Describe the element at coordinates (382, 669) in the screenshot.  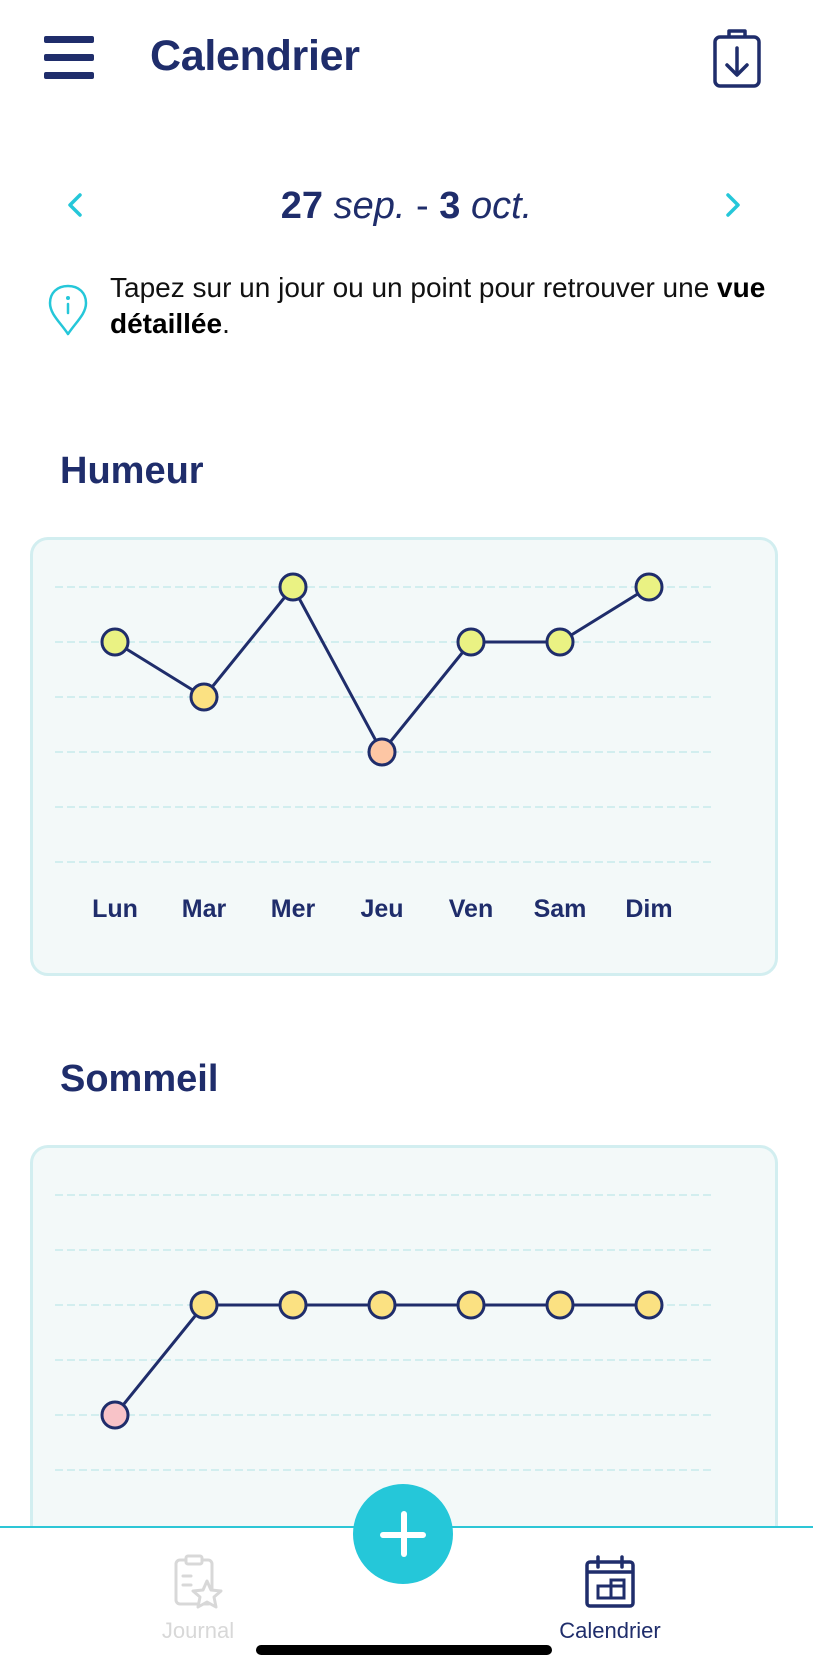
I see `series-line` at that location.